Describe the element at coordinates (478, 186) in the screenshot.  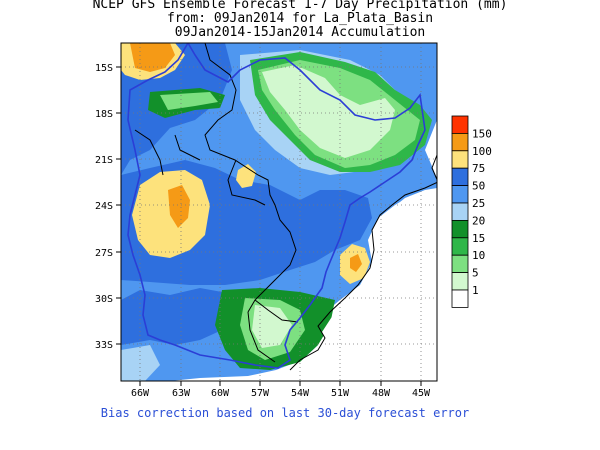
I see `legend-label: 50` at that location.